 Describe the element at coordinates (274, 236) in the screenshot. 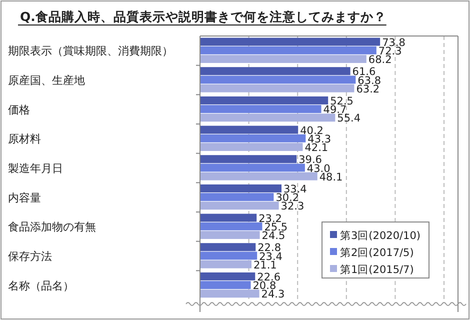

I see `data-label: 24.5` at that location.